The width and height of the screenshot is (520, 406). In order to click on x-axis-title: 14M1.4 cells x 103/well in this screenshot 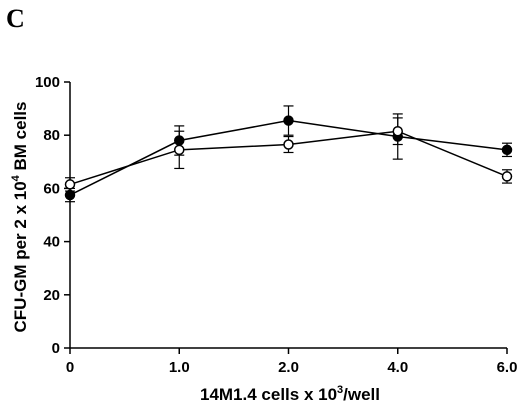, I will do `click(290, 394)`.